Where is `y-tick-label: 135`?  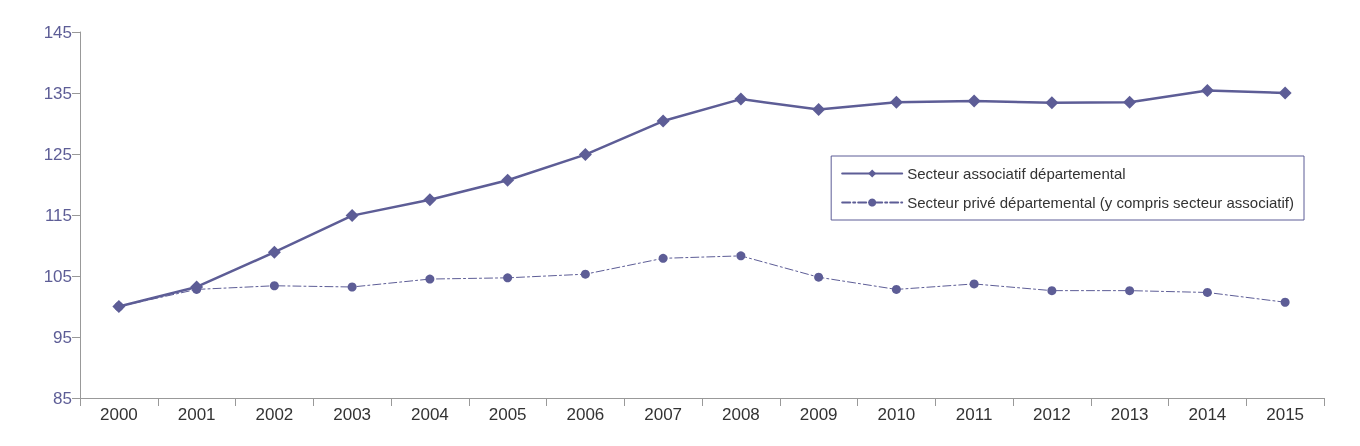 y-tick-label: 135 is located at coordinates (57, 93).